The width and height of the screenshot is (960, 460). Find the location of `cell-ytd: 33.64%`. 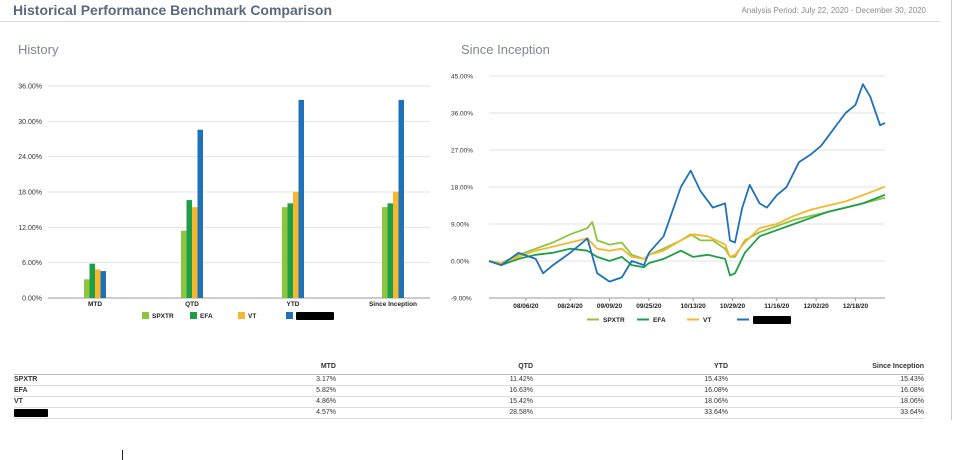

cell-ytd: 33.64% is located at coordinates (630, 413).